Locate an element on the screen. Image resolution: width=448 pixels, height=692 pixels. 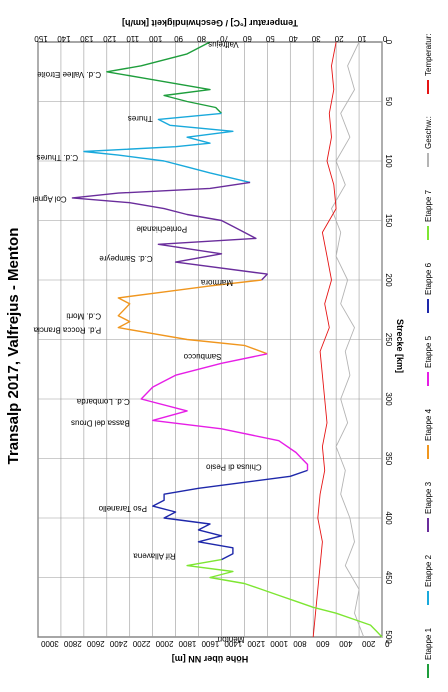
y2-tick-label: 30 is located at coordinates (315, 38).